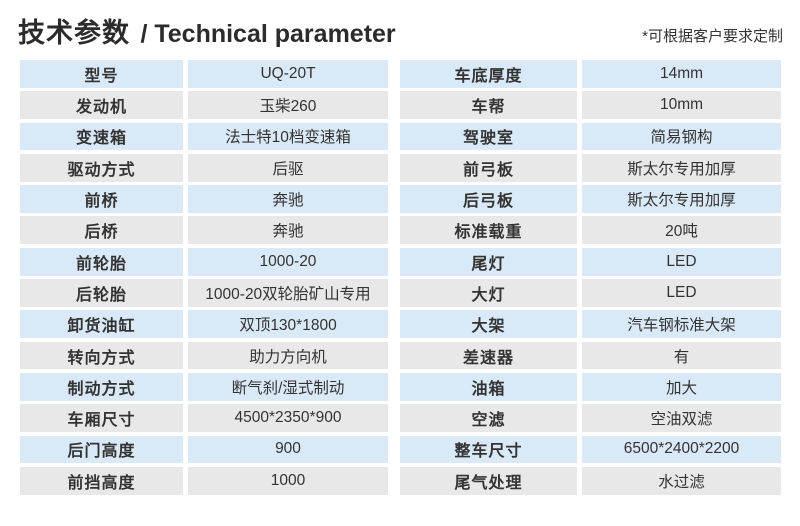 The height and width of the screenshot is (526, 800). What do you see at coordinates (681, 105) in the screenshot?
I see `param-value: 10mm` at bounding box center [681, 105].